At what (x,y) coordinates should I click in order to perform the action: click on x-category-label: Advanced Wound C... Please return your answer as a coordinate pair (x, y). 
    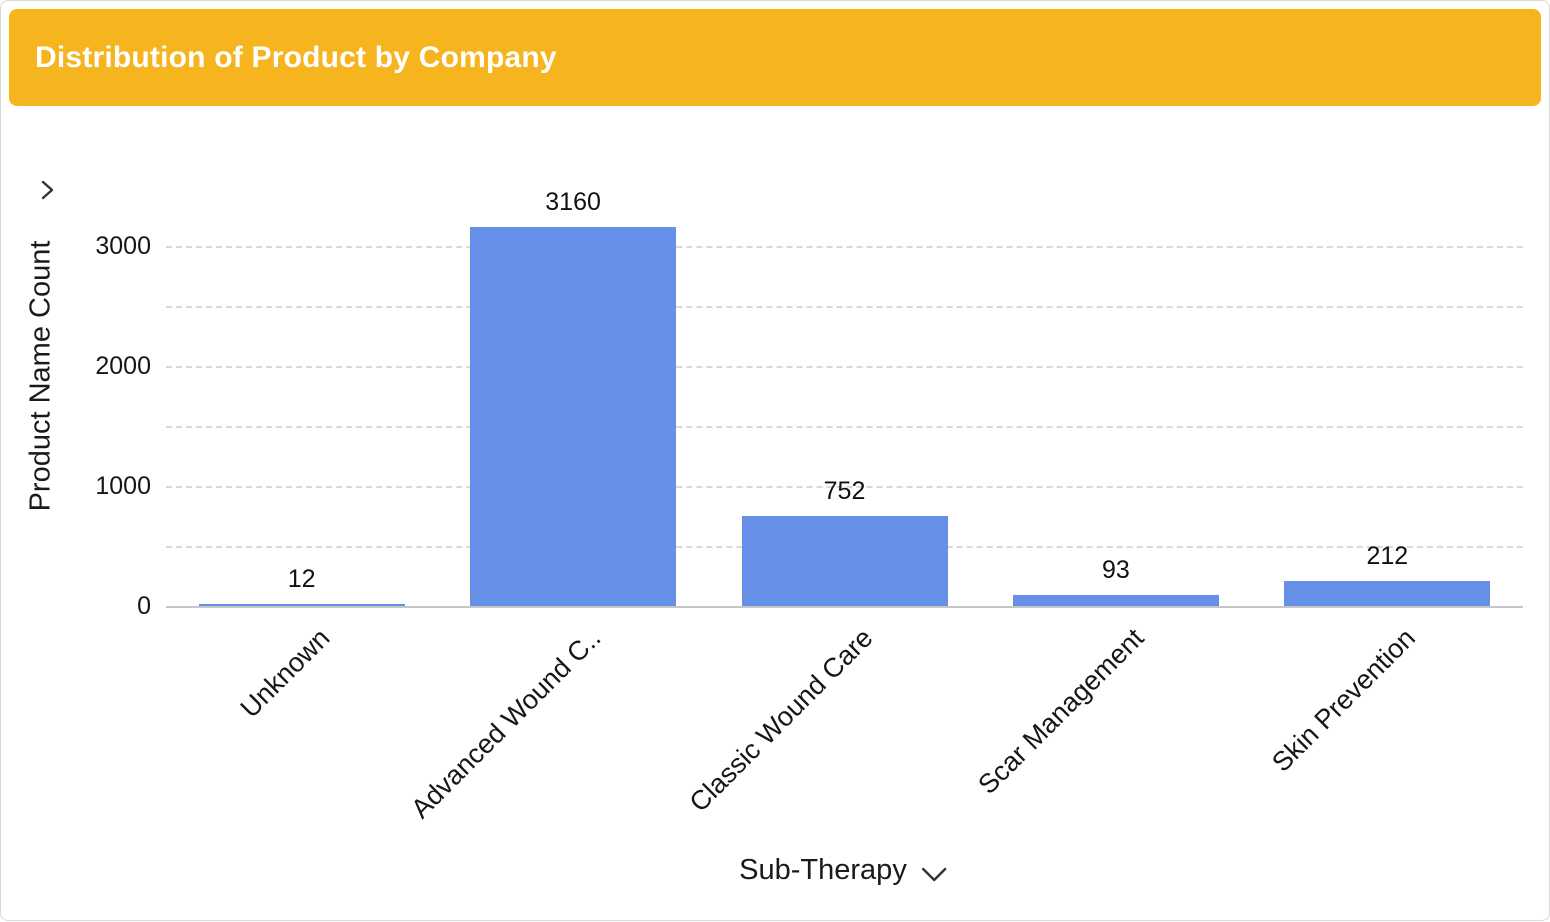
    Looking at the image, I should click on (506, 723).